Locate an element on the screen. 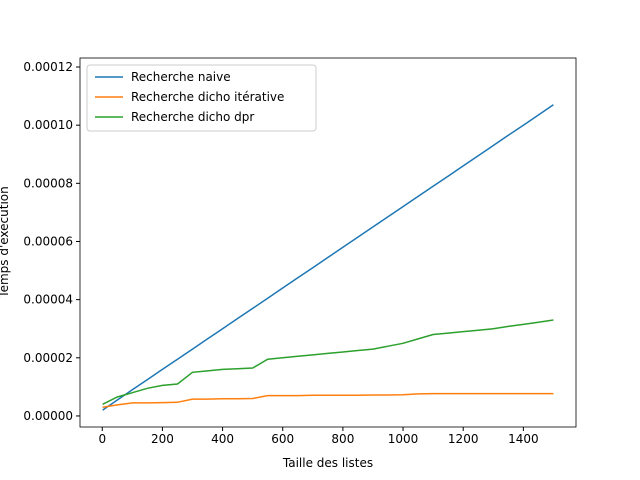 The width and height of the screenshot is (640, 480). x-tick-label: 0 is located at coordinates (102, 439).